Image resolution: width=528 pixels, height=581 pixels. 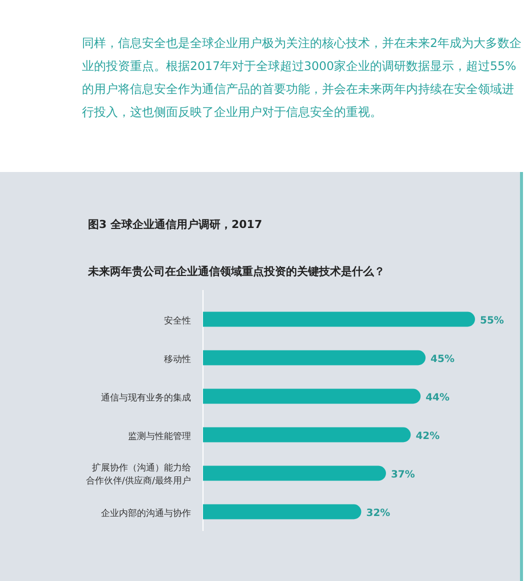 I want to click on y-tick-label: 监测与性能管理, so click(x=159, y=436).